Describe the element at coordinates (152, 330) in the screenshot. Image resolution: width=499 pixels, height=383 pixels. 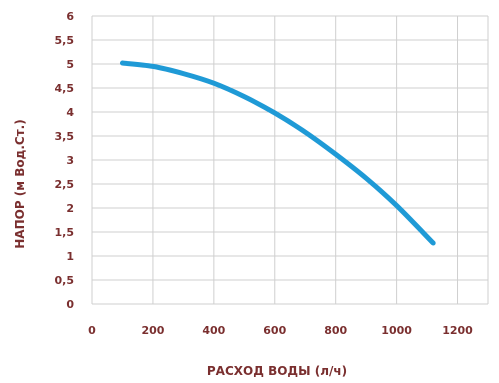
I see `x-tick-label: 200` at that location.